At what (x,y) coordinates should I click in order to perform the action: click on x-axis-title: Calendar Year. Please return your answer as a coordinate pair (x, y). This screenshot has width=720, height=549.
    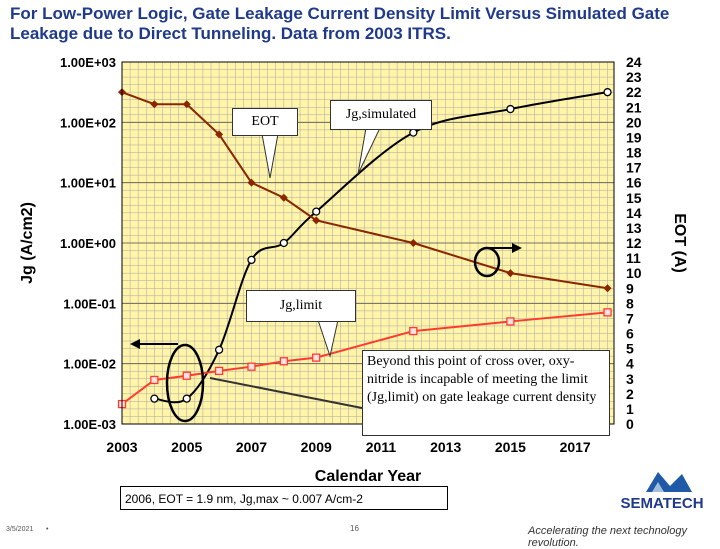
    Looking at the image, I should click on (368, 476).